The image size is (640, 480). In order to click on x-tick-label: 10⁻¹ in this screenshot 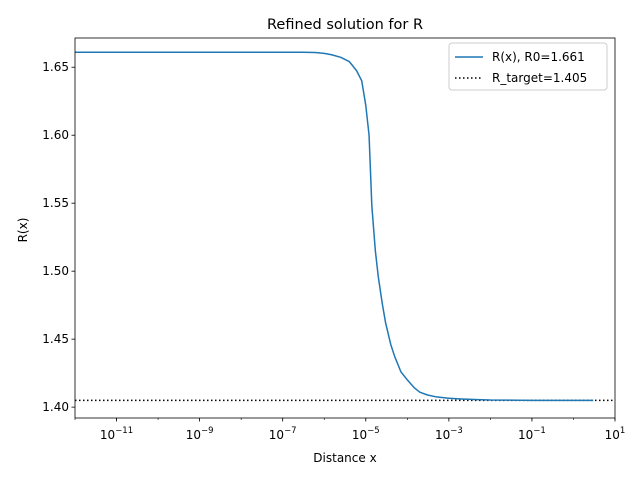, I will do `click(532, 434)`.